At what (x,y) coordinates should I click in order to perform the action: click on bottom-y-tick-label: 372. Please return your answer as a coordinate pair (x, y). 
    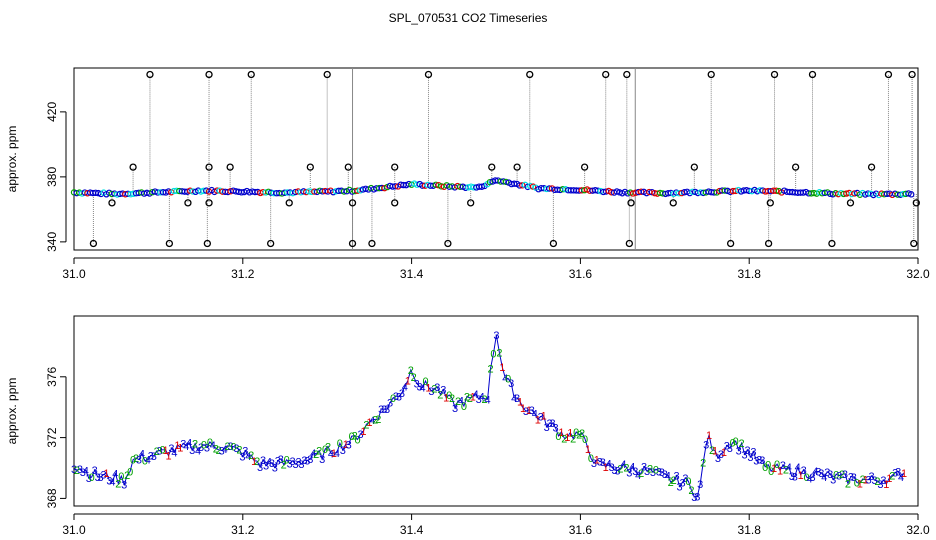
    Looking at the image, I should click on (52, 437).